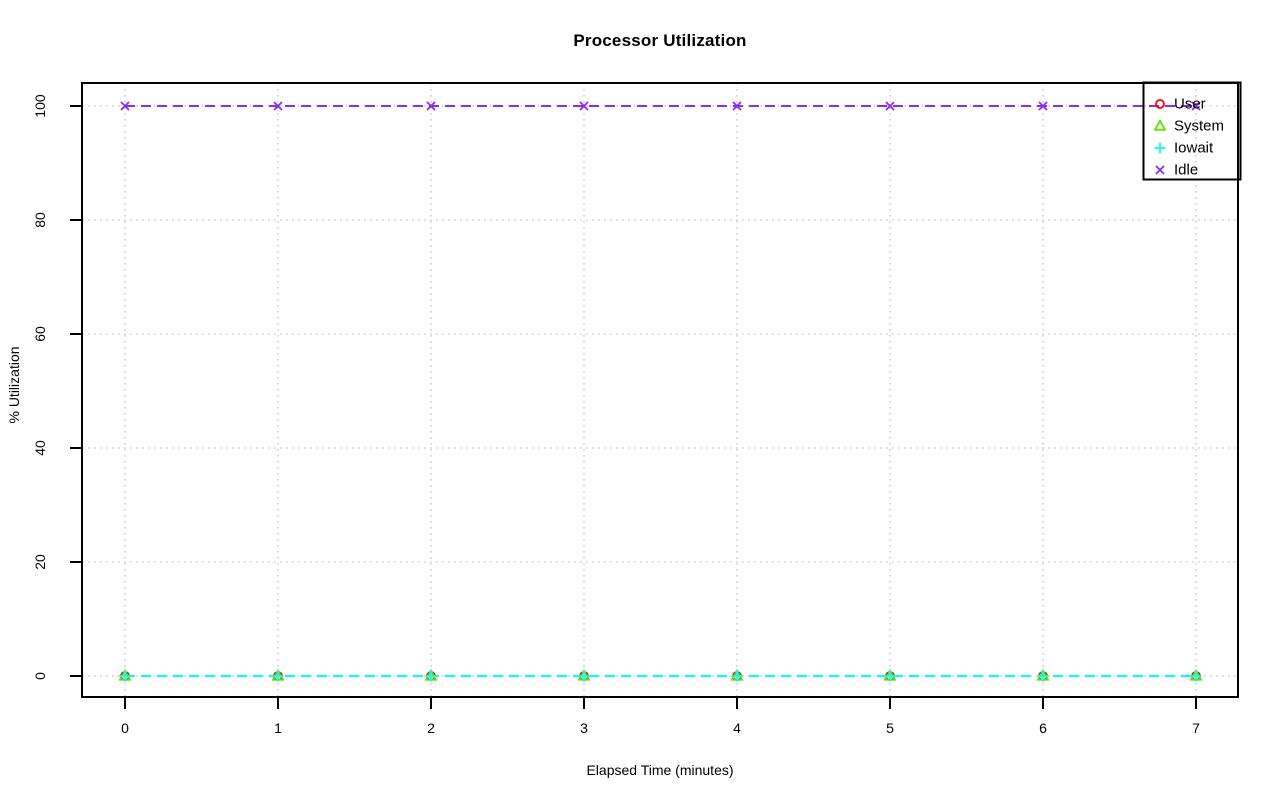 This screenshot has width=1280, height=801. I want to click on x-tick-label: 5, so click(890, 728).